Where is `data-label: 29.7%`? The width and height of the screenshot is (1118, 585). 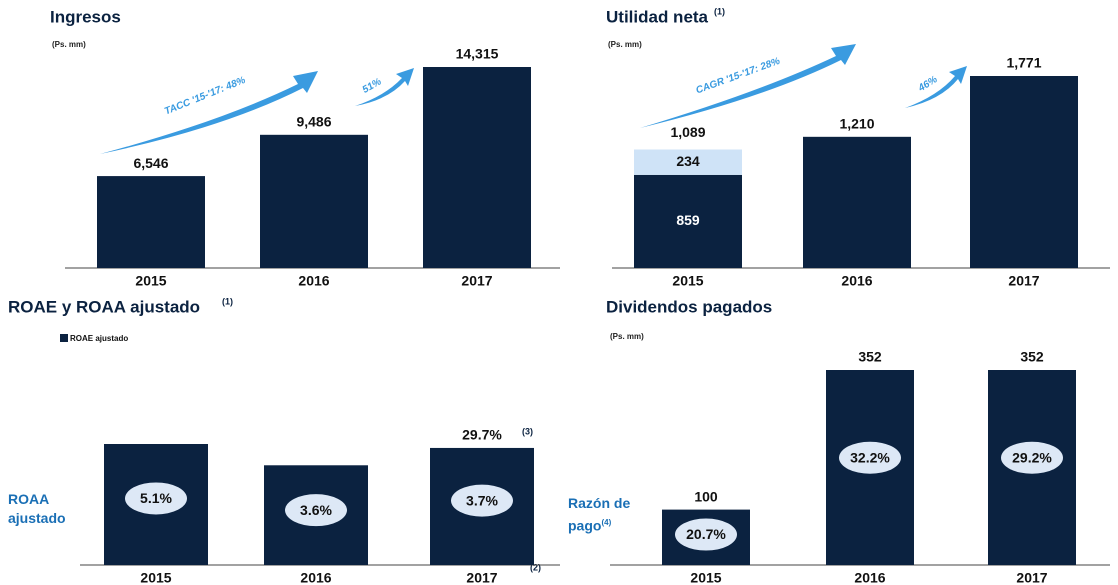 data-label: 29.7% is located at coordinates (482, 435).